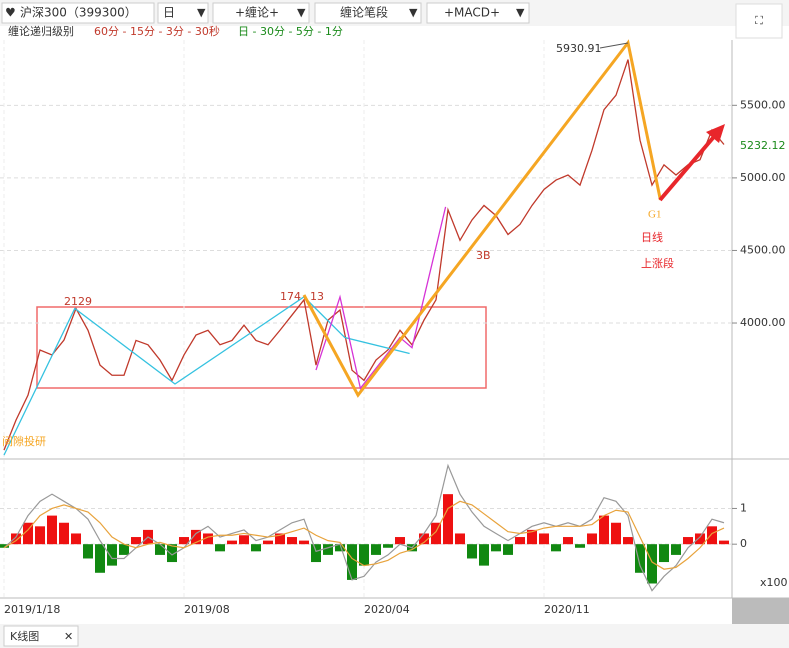  I want to click on y-tick-label: 1, so click(743, 507).